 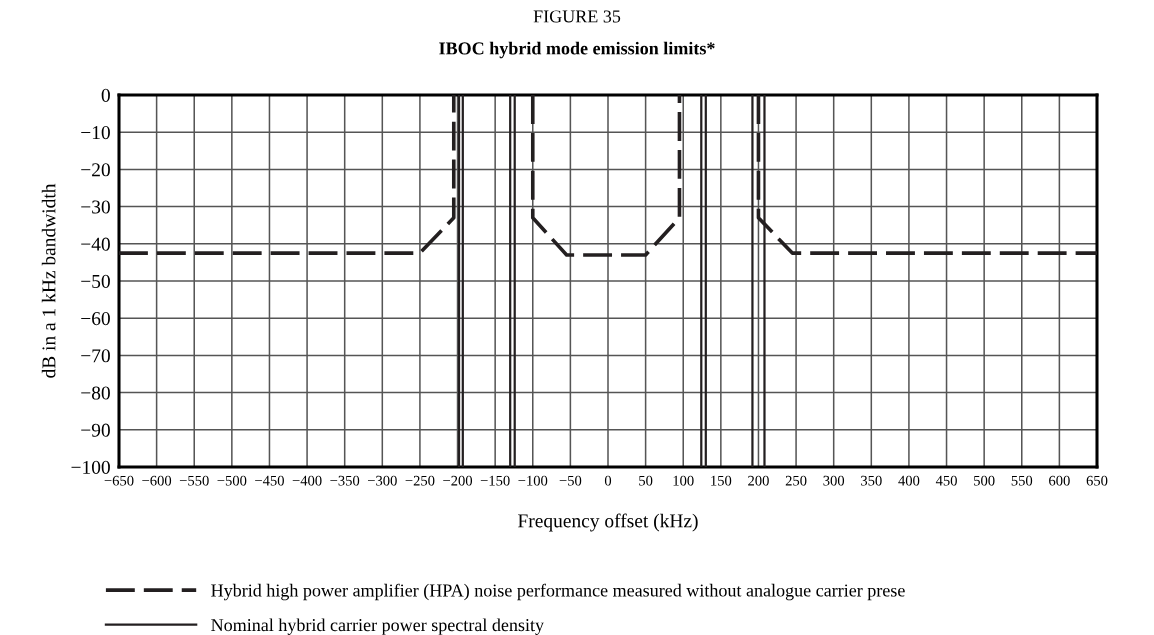 What do you see at coordinates (909, 480) in the screenshot?
I see `x-tick-label: 400` at bounding box center [909, 480].